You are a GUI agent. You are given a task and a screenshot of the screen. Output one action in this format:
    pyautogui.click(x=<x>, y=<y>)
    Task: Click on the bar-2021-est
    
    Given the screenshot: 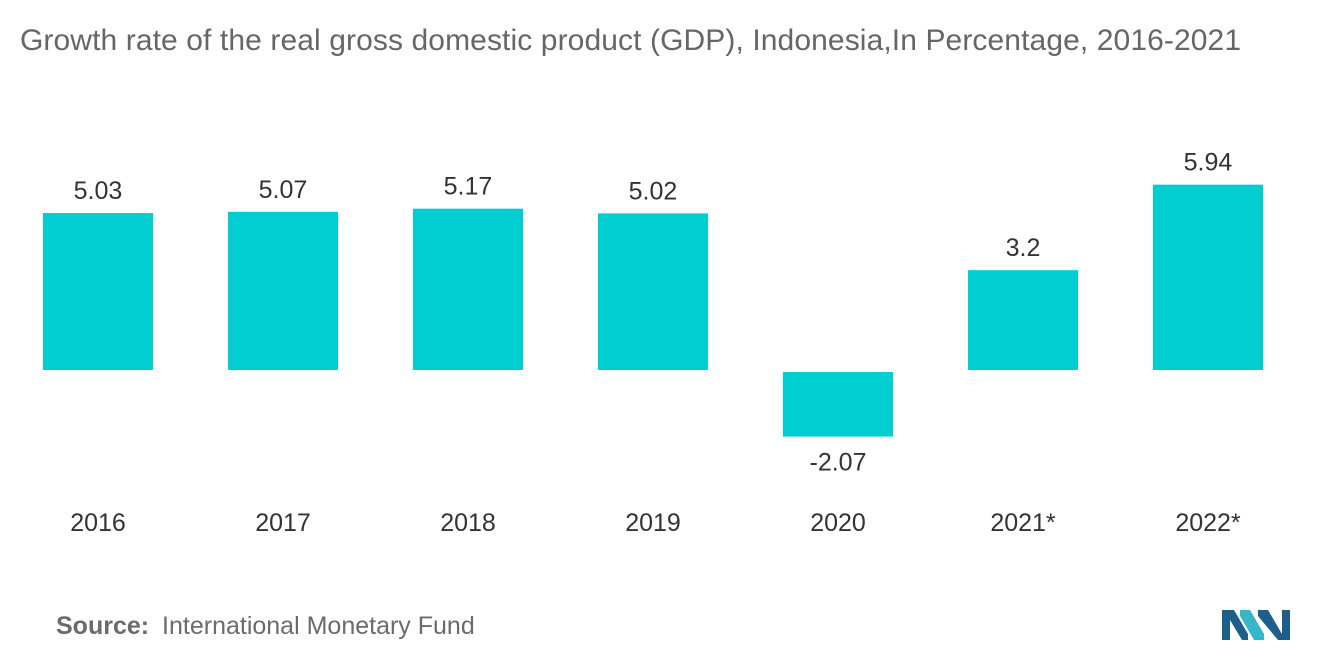 What is the action you would take?
    pyautogui.click(x=1023, y=320)
    